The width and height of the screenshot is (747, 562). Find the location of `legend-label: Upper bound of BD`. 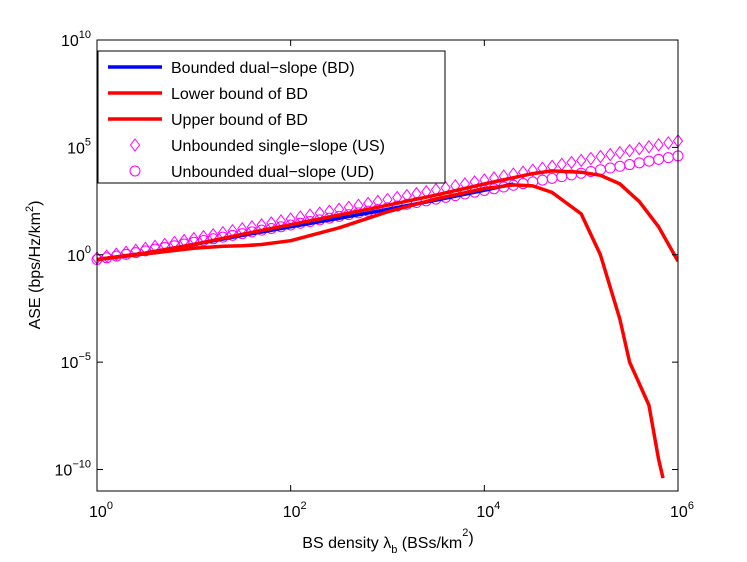

legend-label: Upper bound of BD is located at coordinates (239, 120).